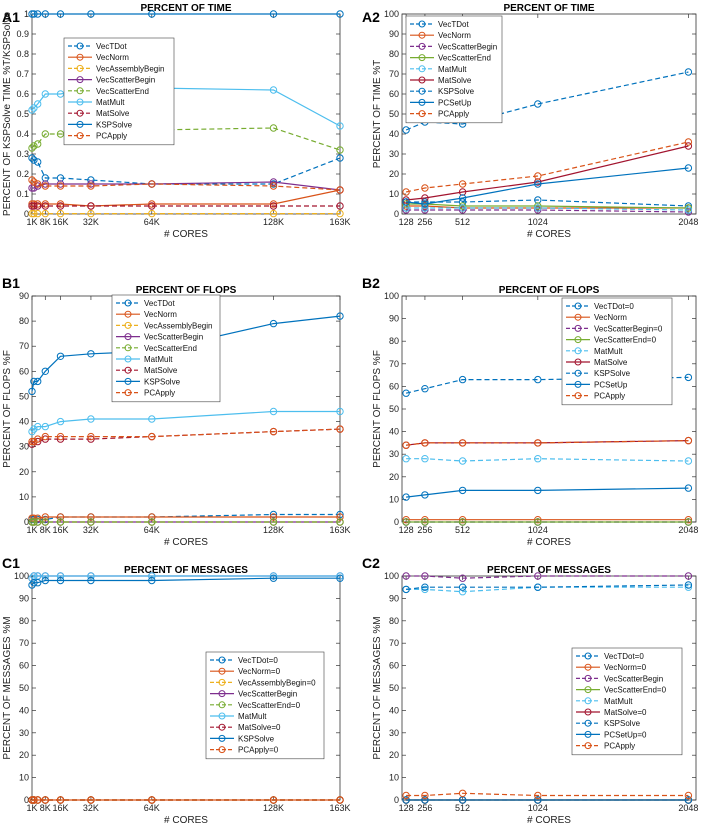 The image size is (706, 828). What do you see at coordinates (547, 167) in the screenshot?
I see `series-pcapply` at bounding box center [547, 167].